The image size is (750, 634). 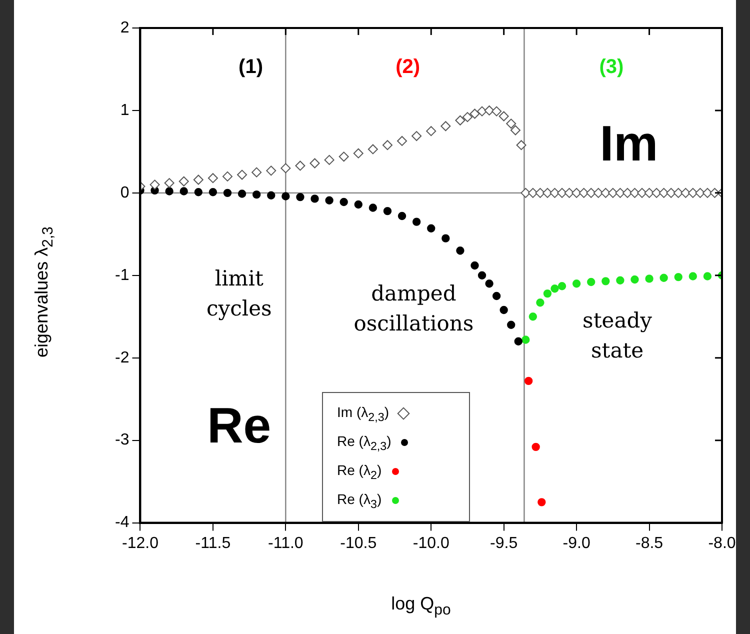 What do you see at coordinates (122, 523) in the screenshot?
I see `y-tick-label: -4` at bounding box center [122, 523].